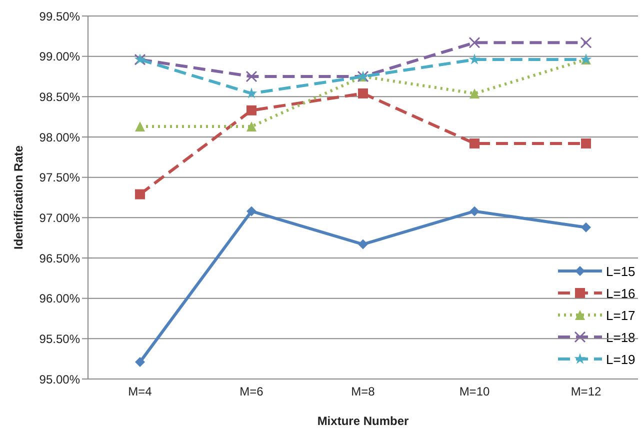 Image resolution: width=642 pixels, height=437 pixels. What do you see at coordinates (59, 177) in the screenshot?
I see `y-tick-label: 97.50%` at bounding box center [59, 177].